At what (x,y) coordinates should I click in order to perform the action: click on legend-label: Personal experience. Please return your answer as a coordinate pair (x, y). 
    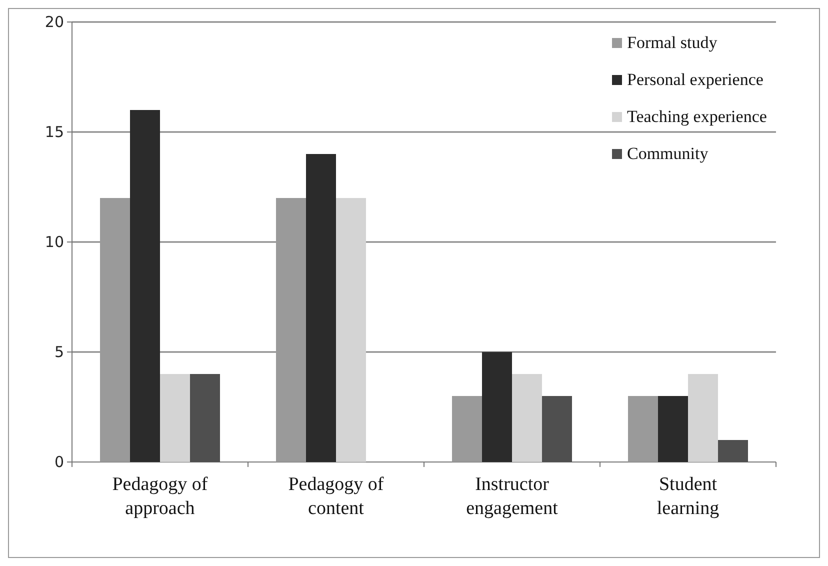
    Looking at the image, I should click on (695, 79).